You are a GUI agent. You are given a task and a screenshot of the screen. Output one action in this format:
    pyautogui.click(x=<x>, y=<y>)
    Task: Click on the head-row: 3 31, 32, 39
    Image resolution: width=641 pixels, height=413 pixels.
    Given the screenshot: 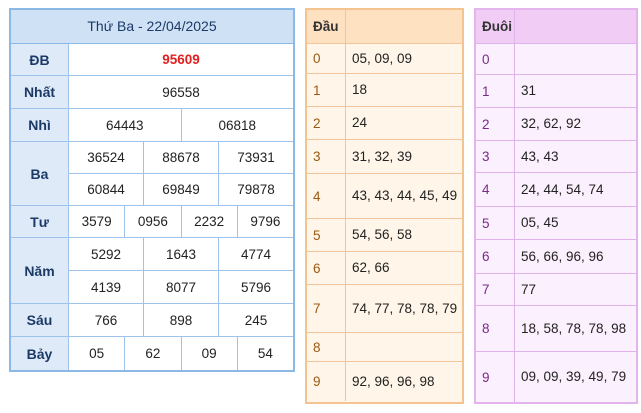 What is the action you would take?
    pyautogui.click(x=384, y=157)
    